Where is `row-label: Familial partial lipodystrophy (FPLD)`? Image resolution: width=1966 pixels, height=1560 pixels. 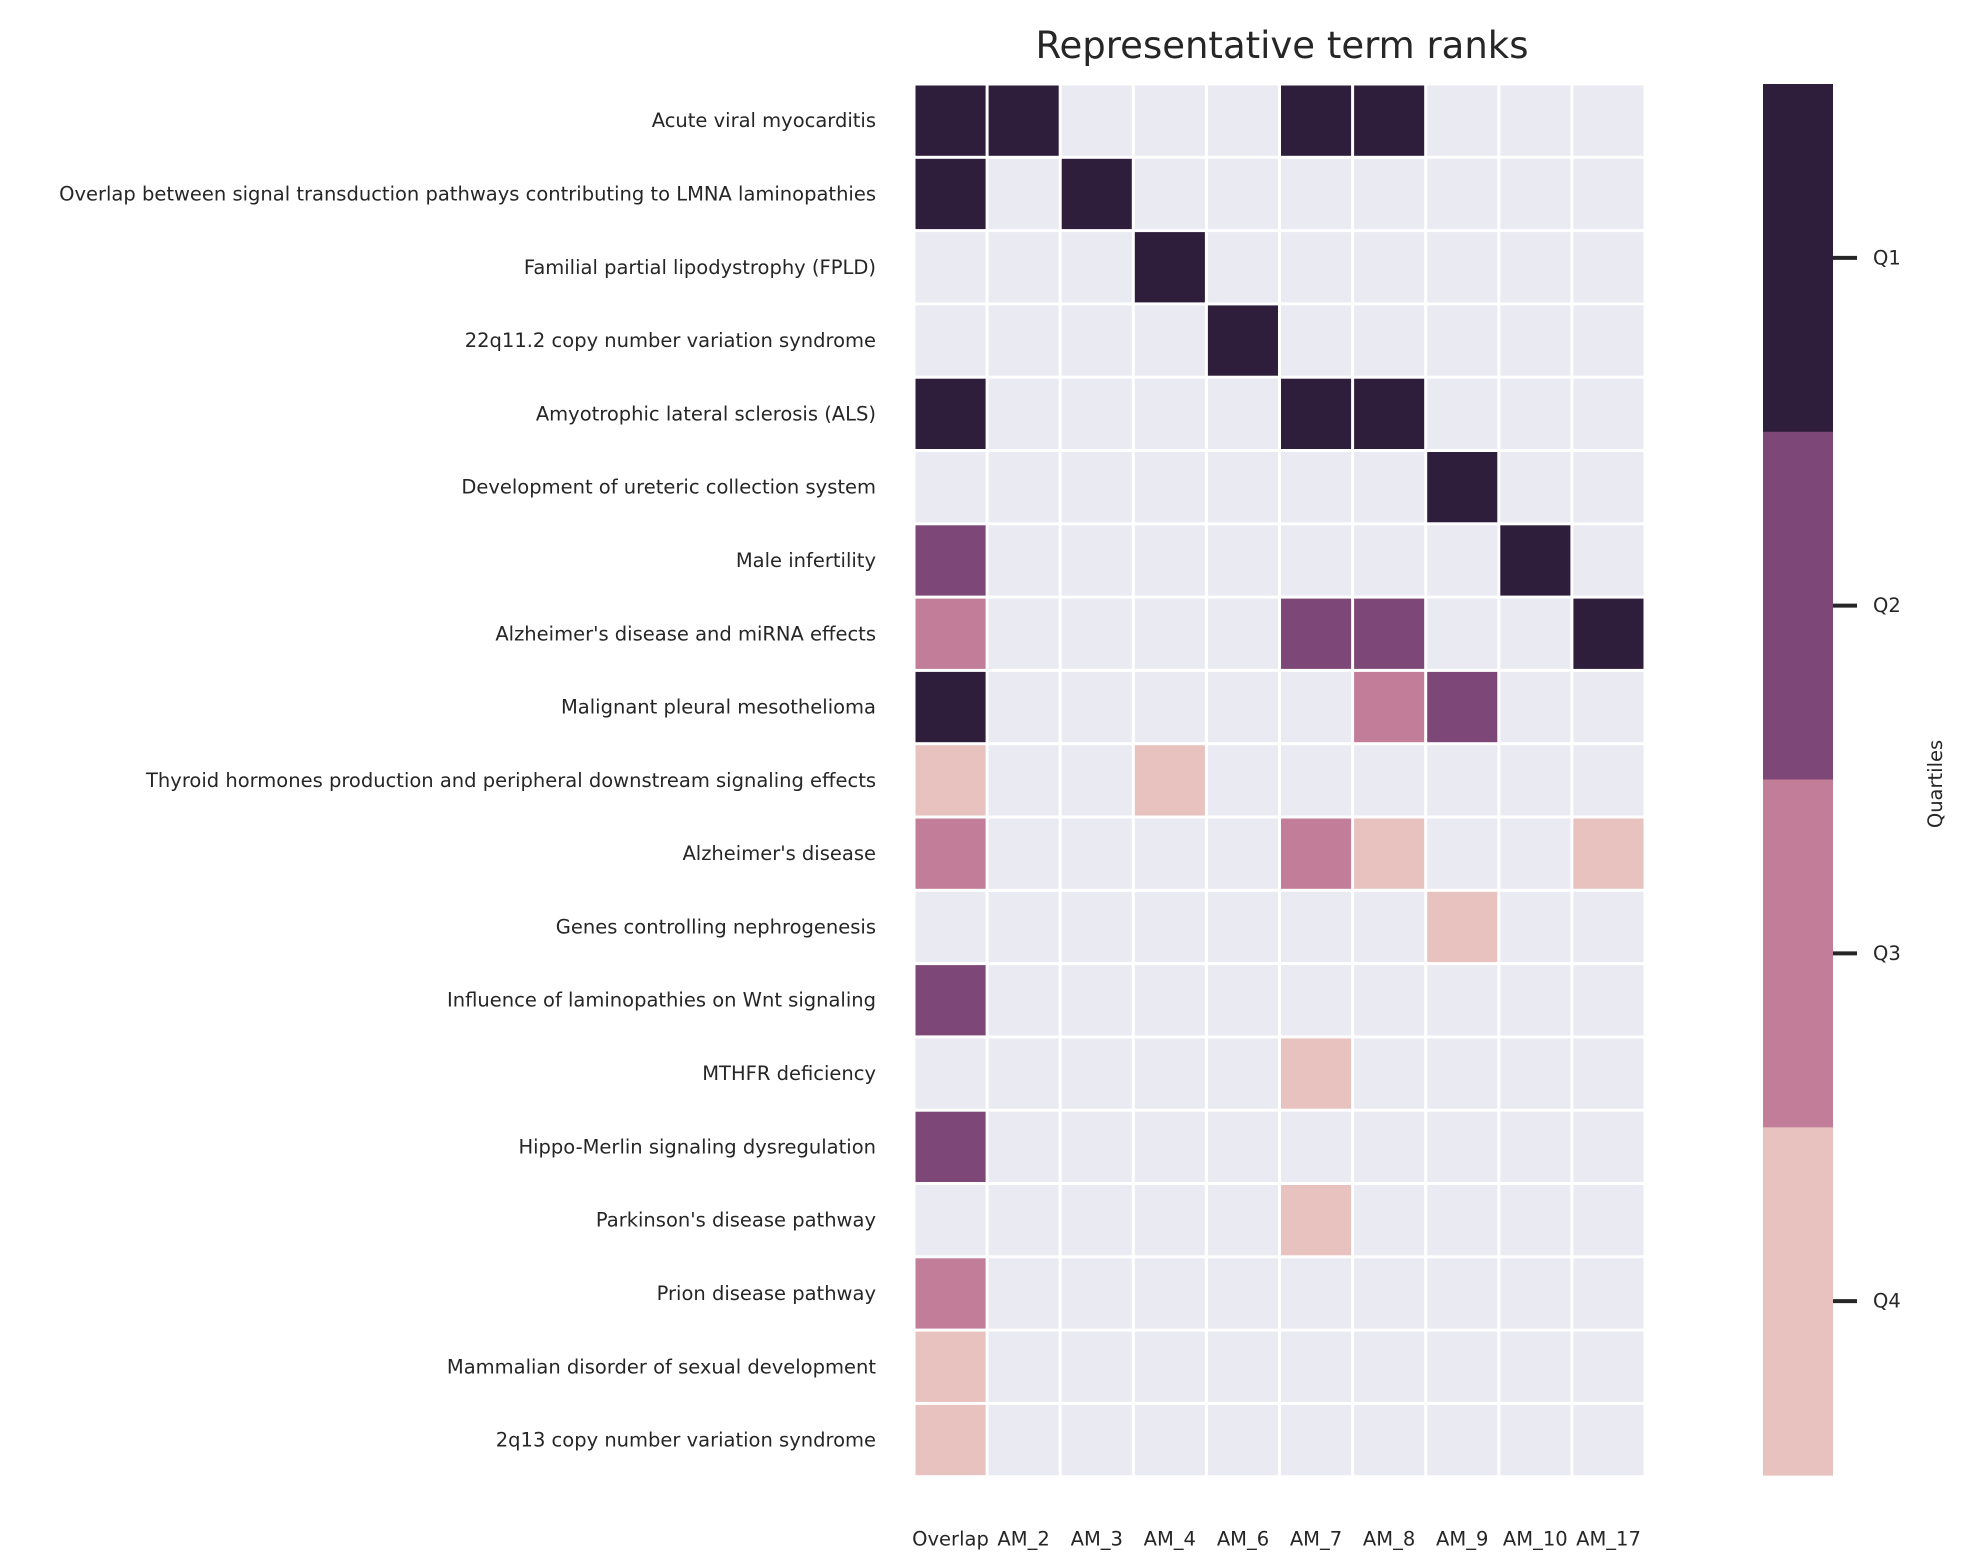 row-label: Familial partial lipodystrophy (FPLD) is located at coordinates (700, 267).